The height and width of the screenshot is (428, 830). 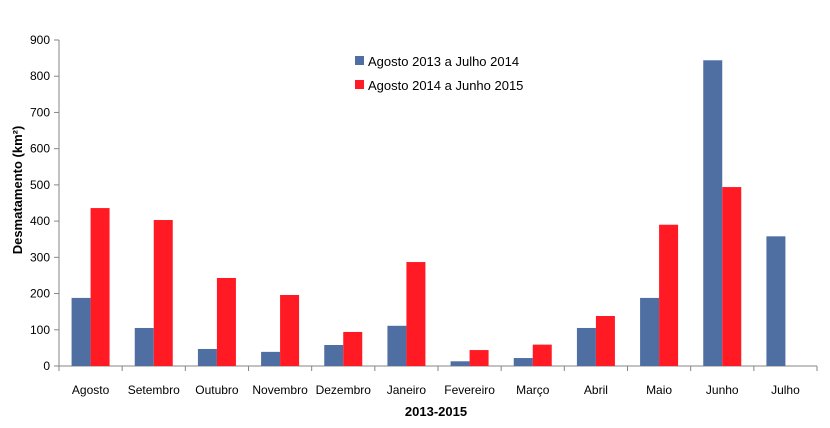 What do you see at coordinates (40, 185) in the screenshot?
I see `y-tick-label: 500` at bounding box center [40, 185].